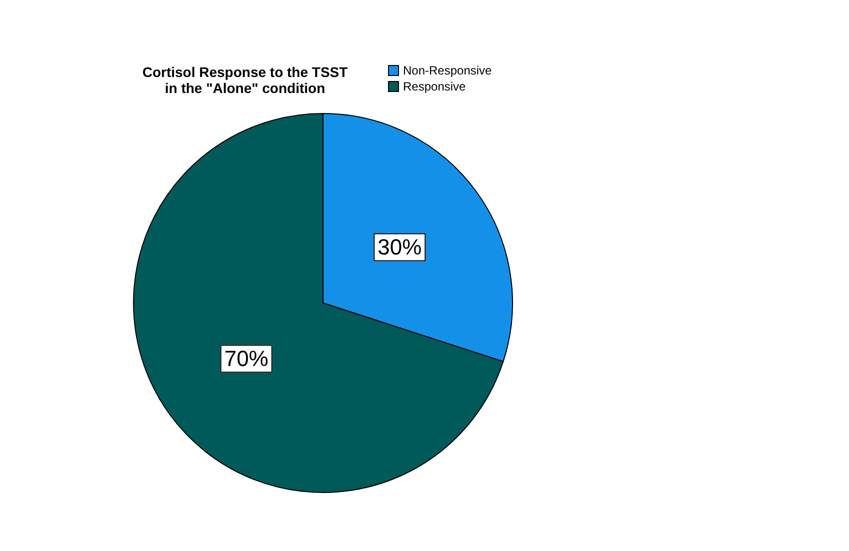 The height and width of the screenshot is (551, 849). What do you see at coordinates (400, 247) in the screenshot?
I see `data-label: 30%` at bounding box center [400, 247].